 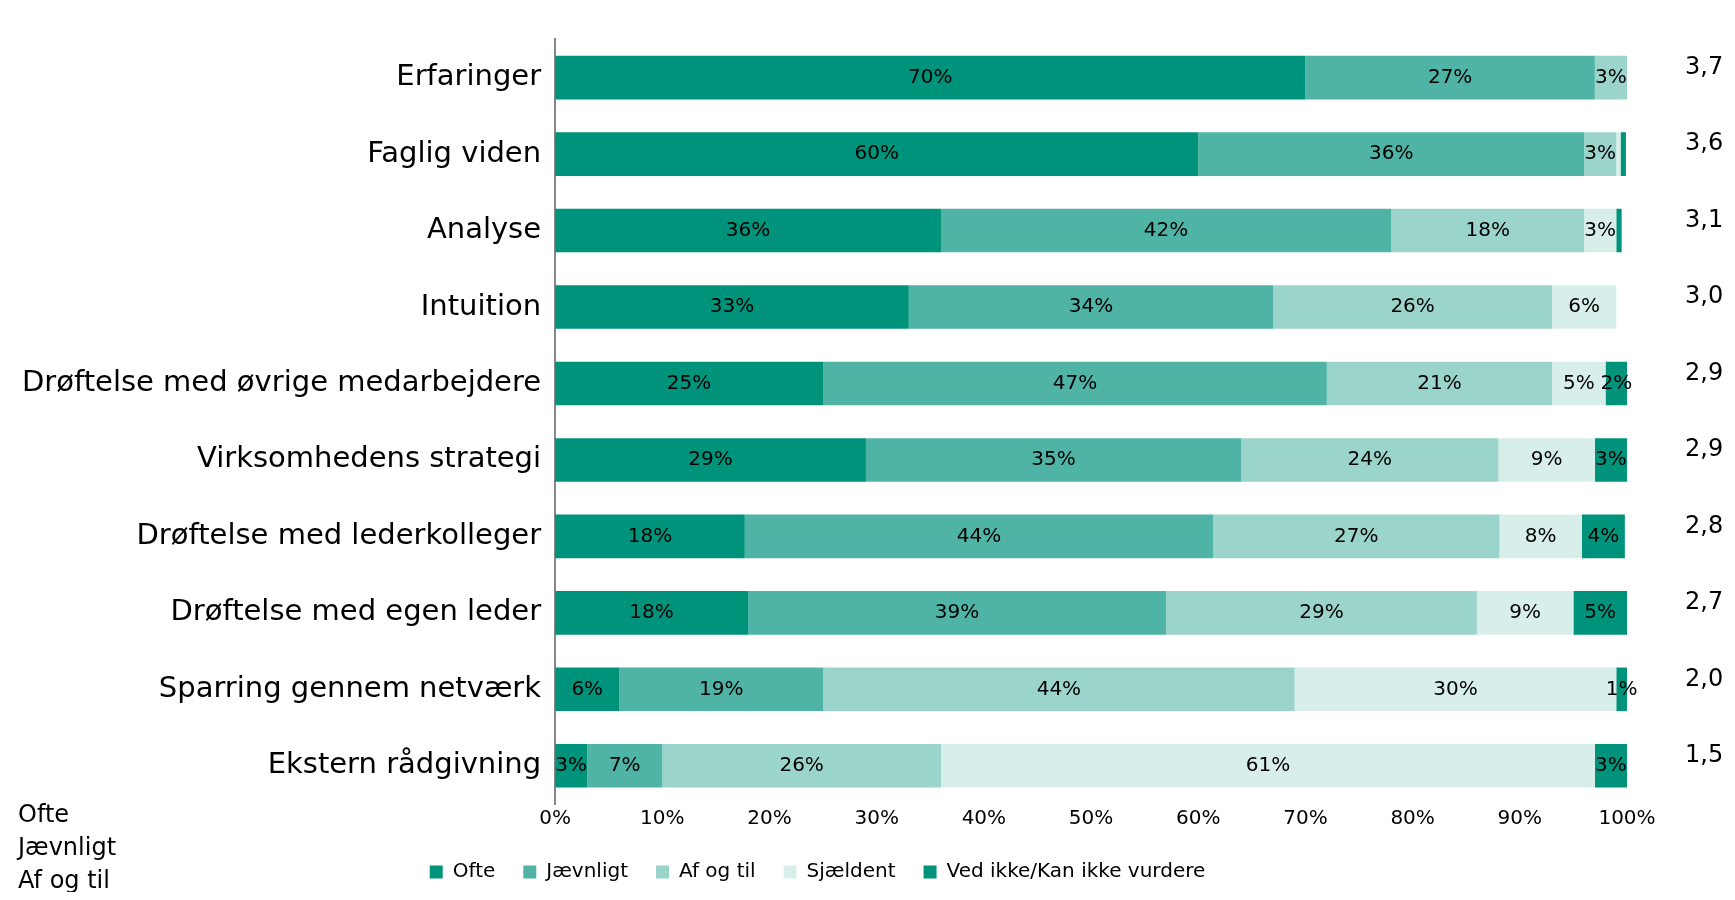 What do you see at coordinates (1091, 817) in the screenshot?
I see `x-tick-label: 50%` at bounding box center [1091, 817].